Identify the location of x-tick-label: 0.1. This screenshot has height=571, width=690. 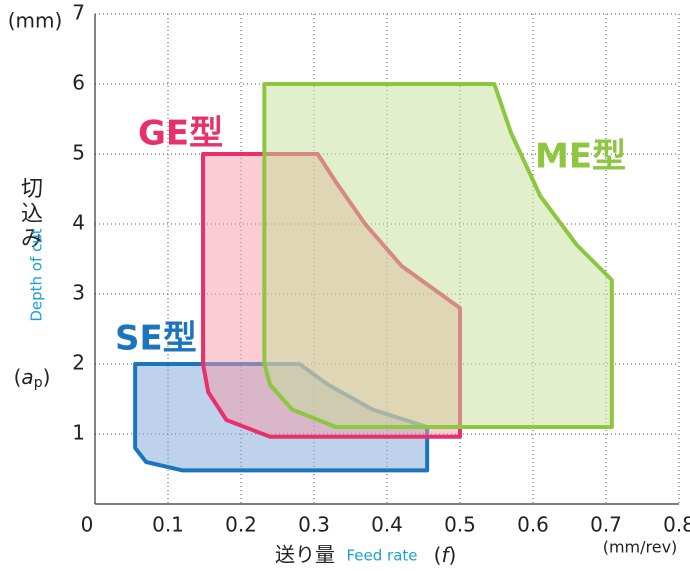
(168, 525).